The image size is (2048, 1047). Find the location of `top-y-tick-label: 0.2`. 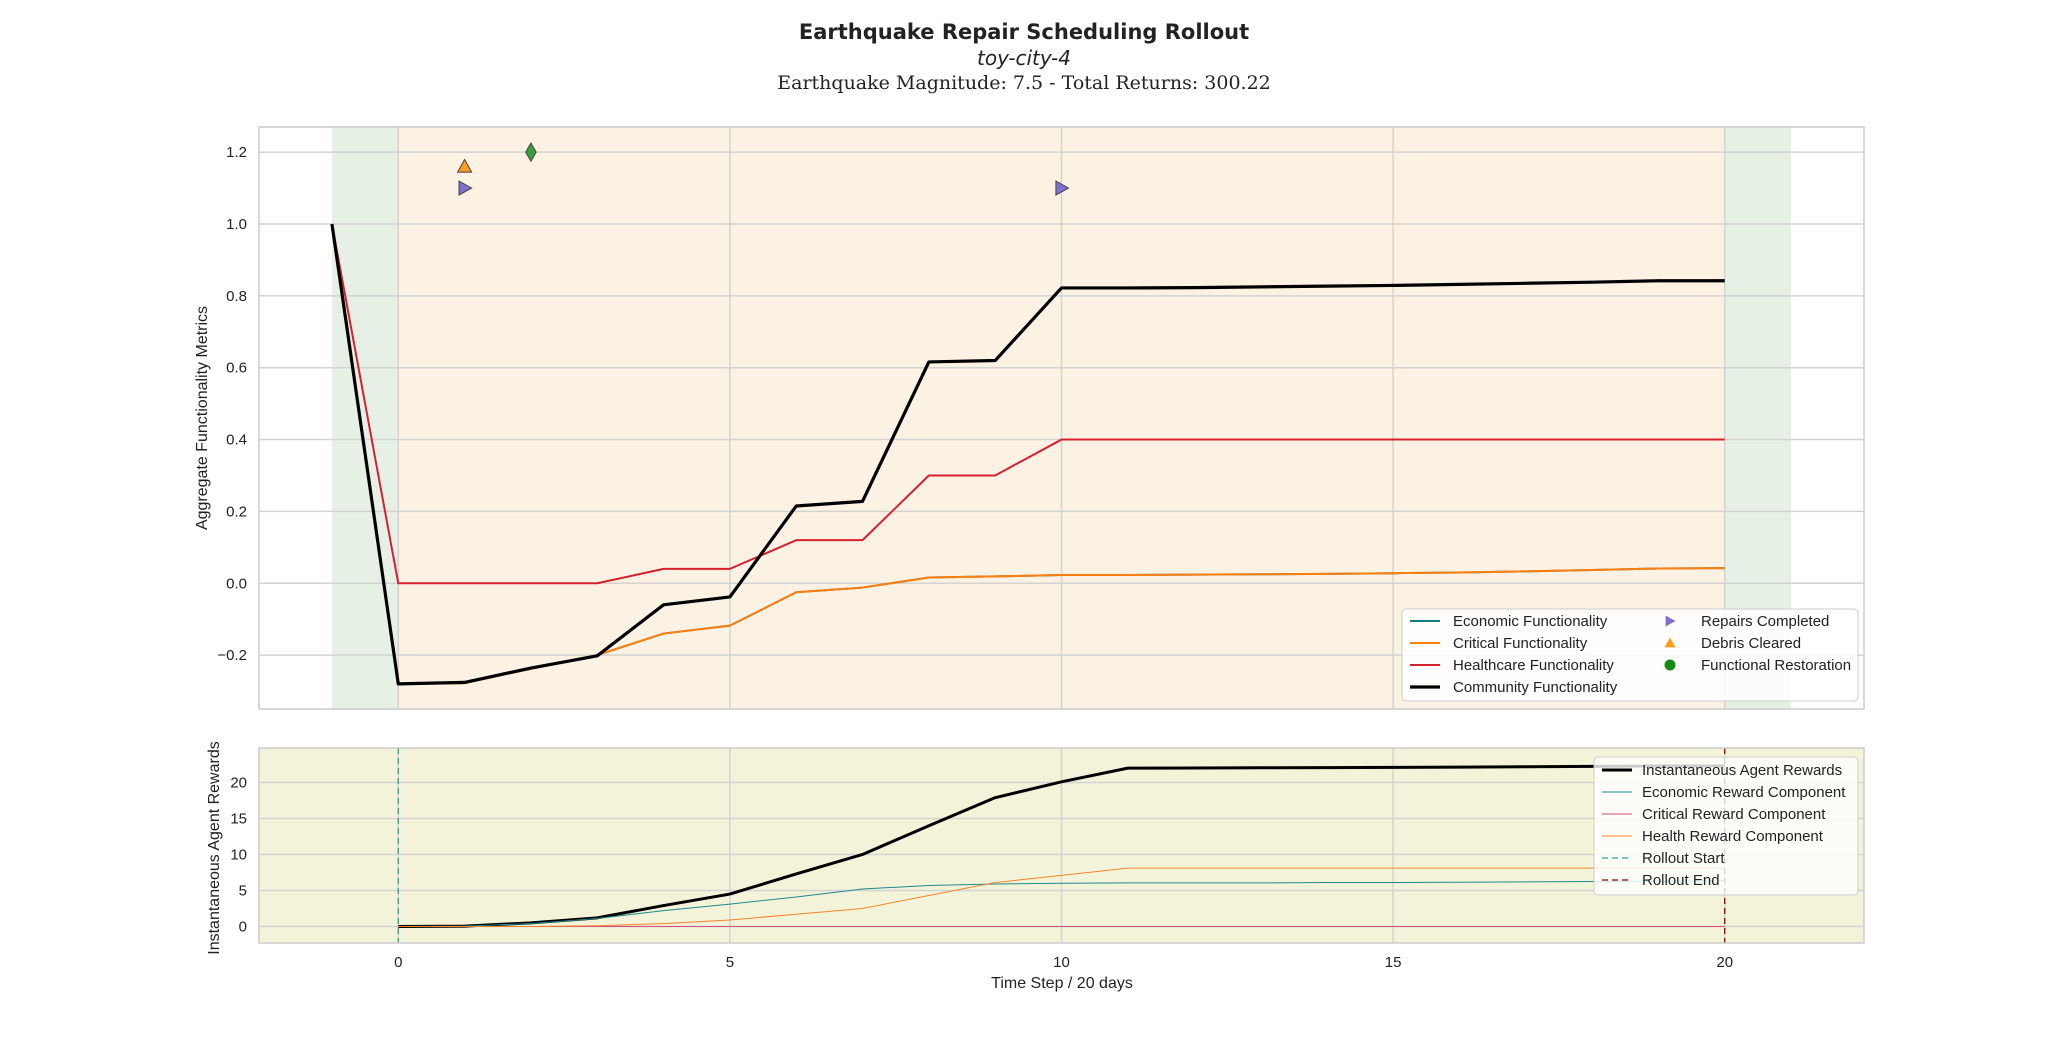

top-y-tick-label: 0.2 is located at coordinates (236, 511).